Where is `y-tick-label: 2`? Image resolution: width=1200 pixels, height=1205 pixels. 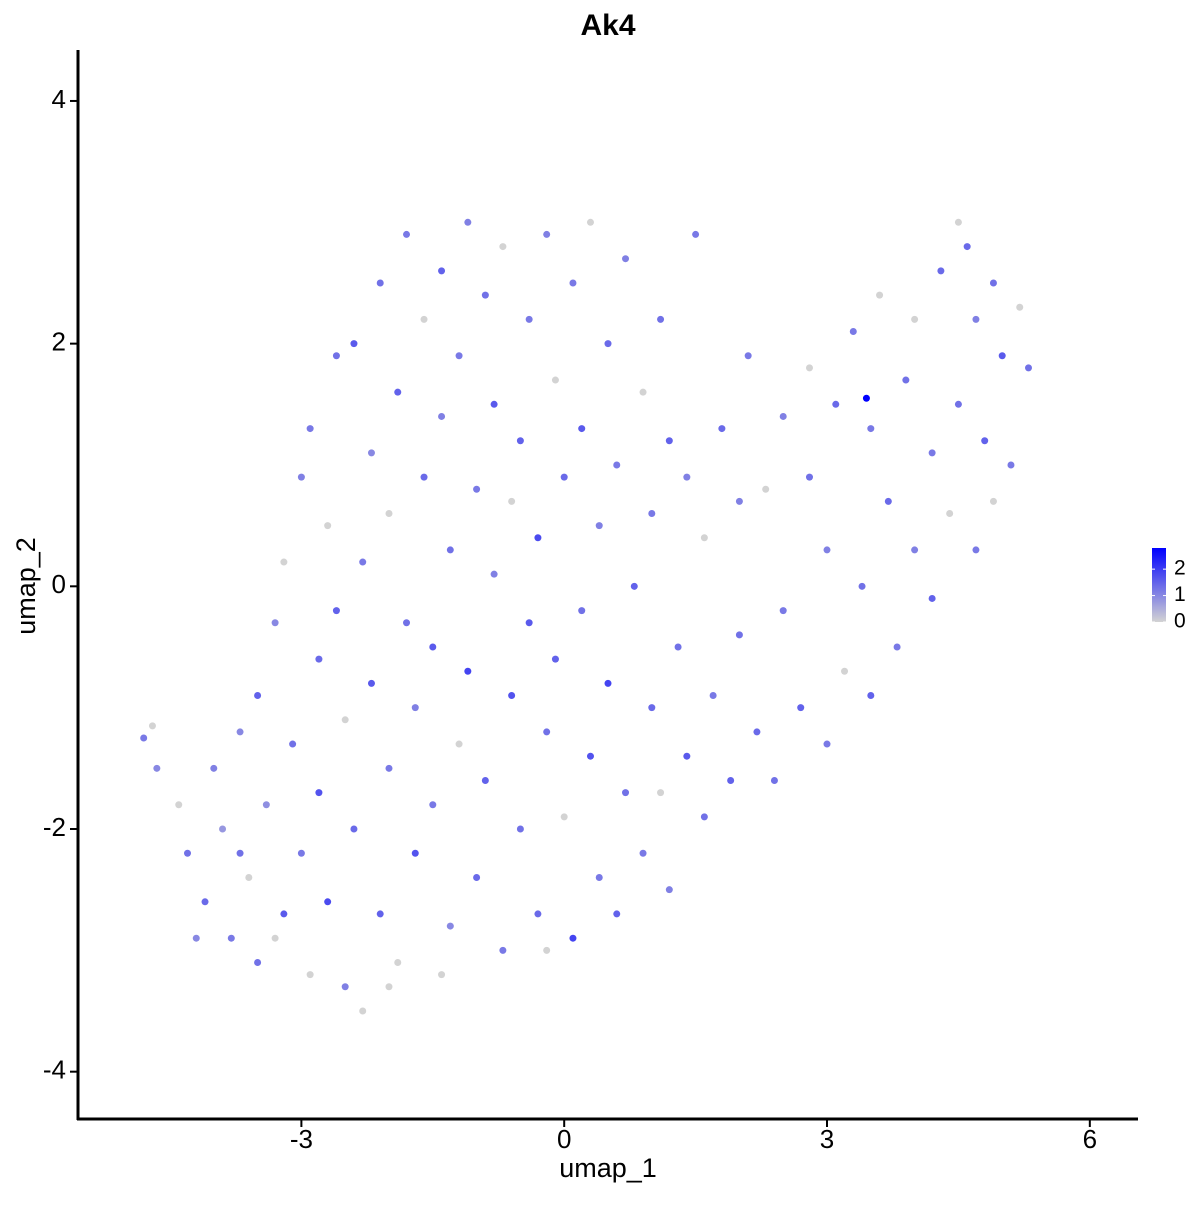
y-tick-label: 2 is located at coordinates (59, 342).